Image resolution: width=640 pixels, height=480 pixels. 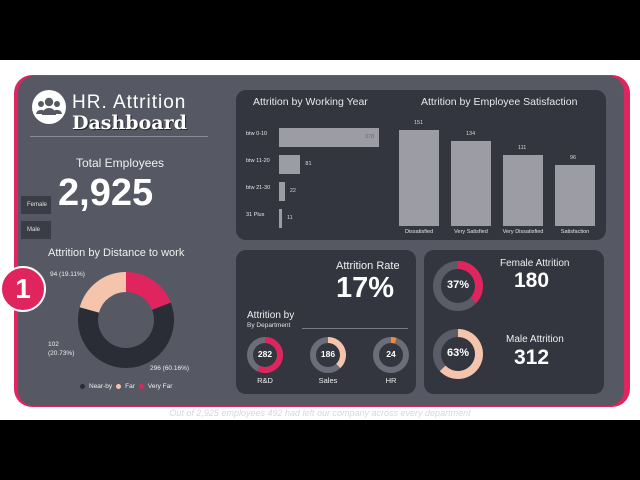 What do you see at coordinates (23, 289) in the screenshot?
I see `step-badge: 1` at bounding box center [23, 289].